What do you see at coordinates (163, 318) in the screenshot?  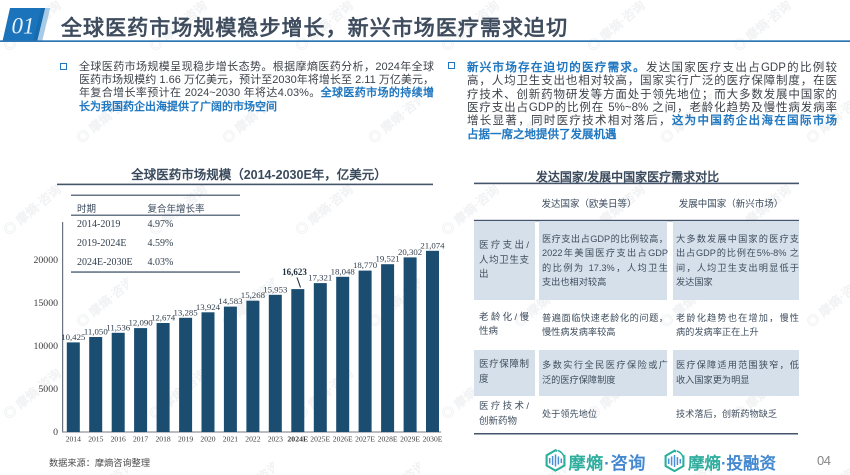 I see `svg-text: 12,674` at bounding box center [163, 318].